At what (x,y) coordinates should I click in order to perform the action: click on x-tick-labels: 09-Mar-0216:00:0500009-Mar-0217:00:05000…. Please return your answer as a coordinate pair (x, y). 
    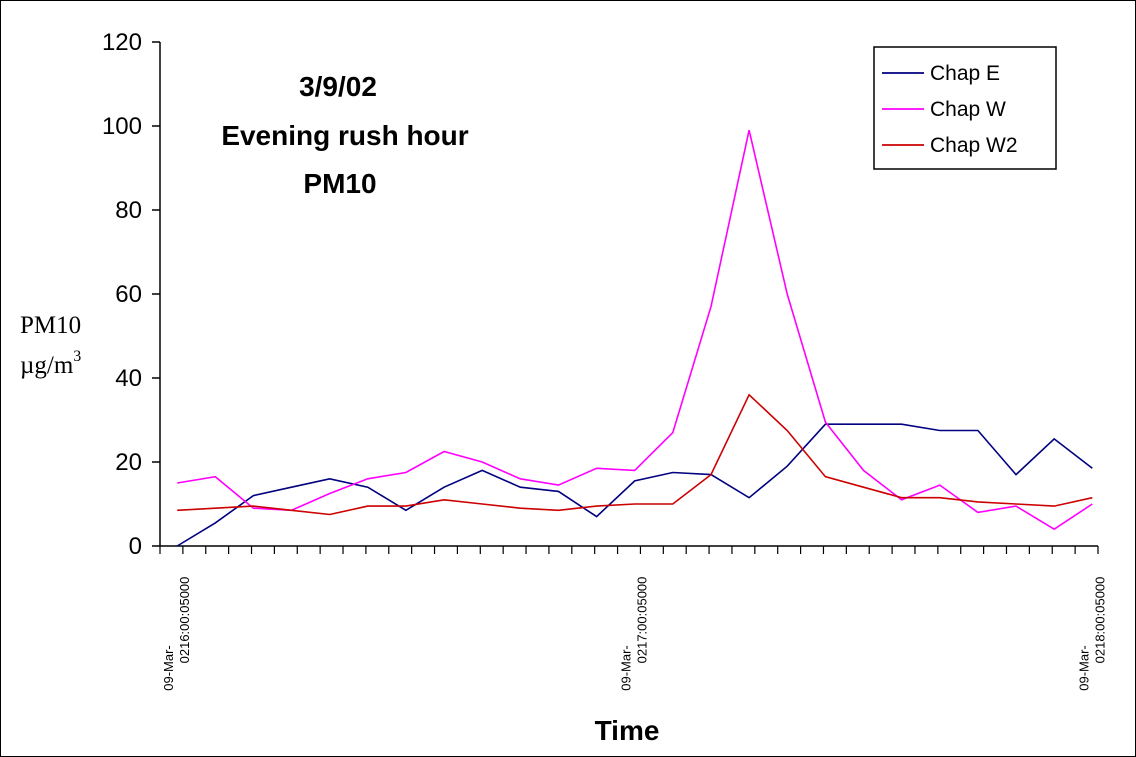
    Looking at the image, I should click on (634, 634).